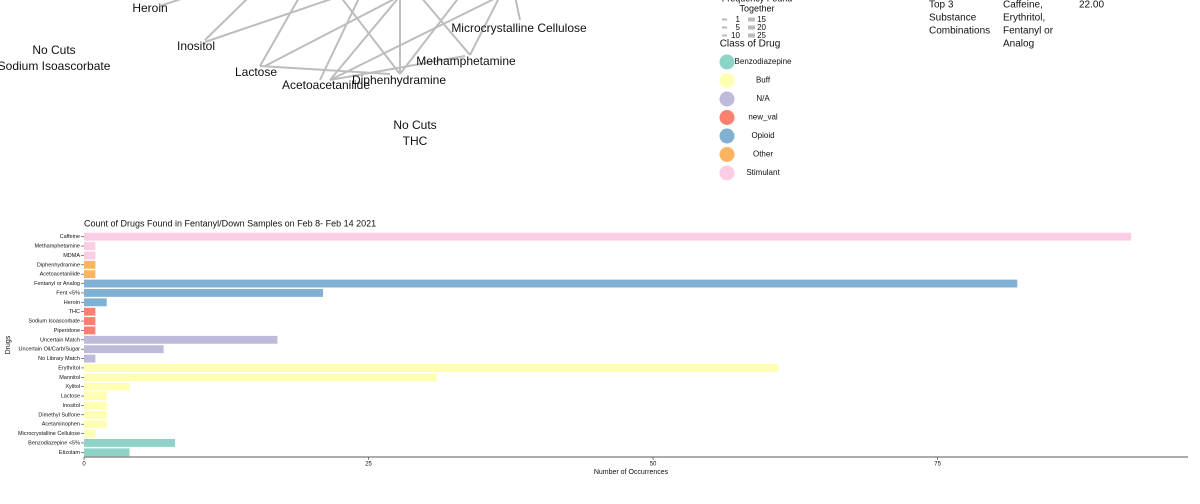 Image resolution: width=1200 pixels, height=504 pixels. I want to click on y-tick-label: Etizolam, so click(70, 453).